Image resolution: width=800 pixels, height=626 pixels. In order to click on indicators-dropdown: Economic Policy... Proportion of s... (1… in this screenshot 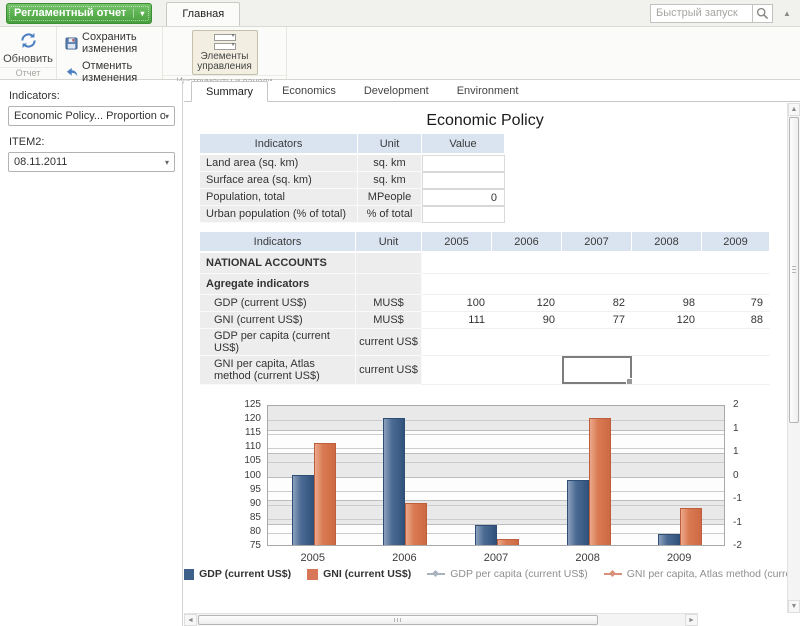, I will do `click(91, 116)`.